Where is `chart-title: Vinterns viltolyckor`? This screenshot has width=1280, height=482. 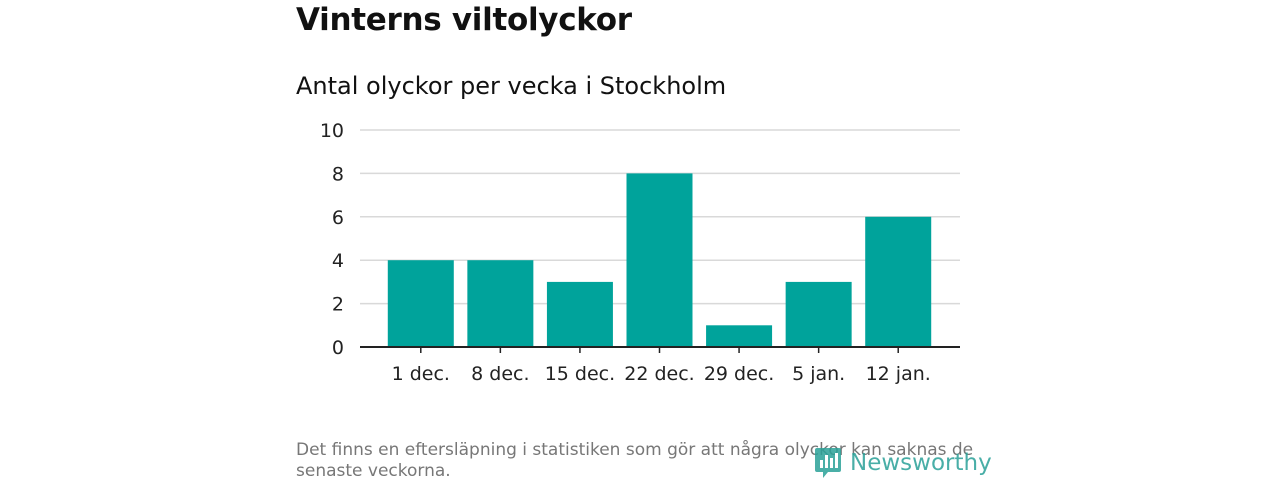 chart-title: Vinterns viltolyckor is located at coordinates (464, 20).